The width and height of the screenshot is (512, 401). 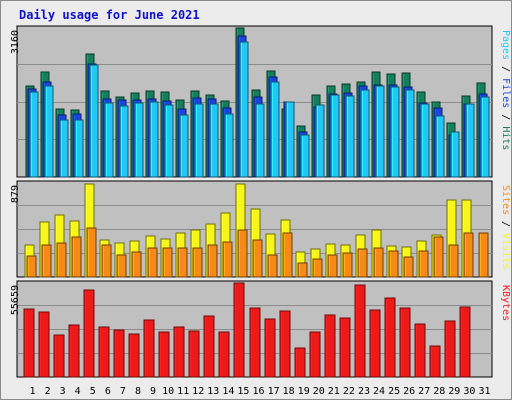 What do you see at coordinates (63, 391) in the screenshot?
I see `day-tick-label: 3` at bounding box center [63, 391].